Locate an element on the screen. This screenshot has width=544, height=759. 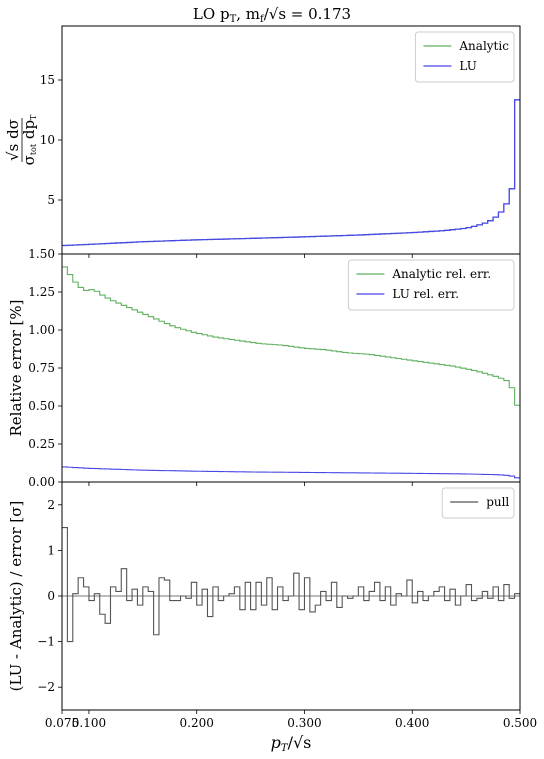
x-tick-label: 0.100 is located at coordinates (89, 723).